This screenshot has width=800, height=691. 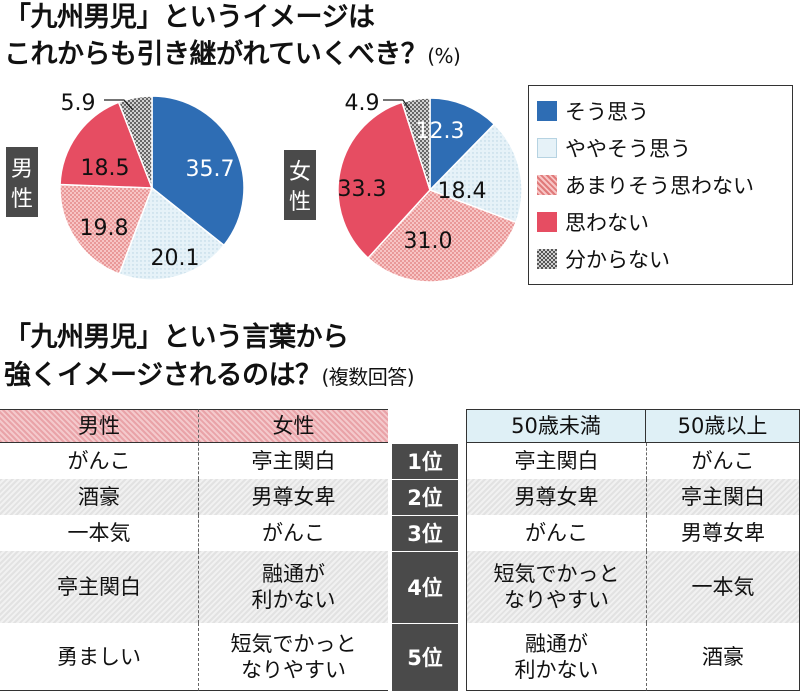 What do you see at coordinates (462, 191) in the screenshot?
I see `pie-value-label: 18.4` at bounding box center [462, 191].